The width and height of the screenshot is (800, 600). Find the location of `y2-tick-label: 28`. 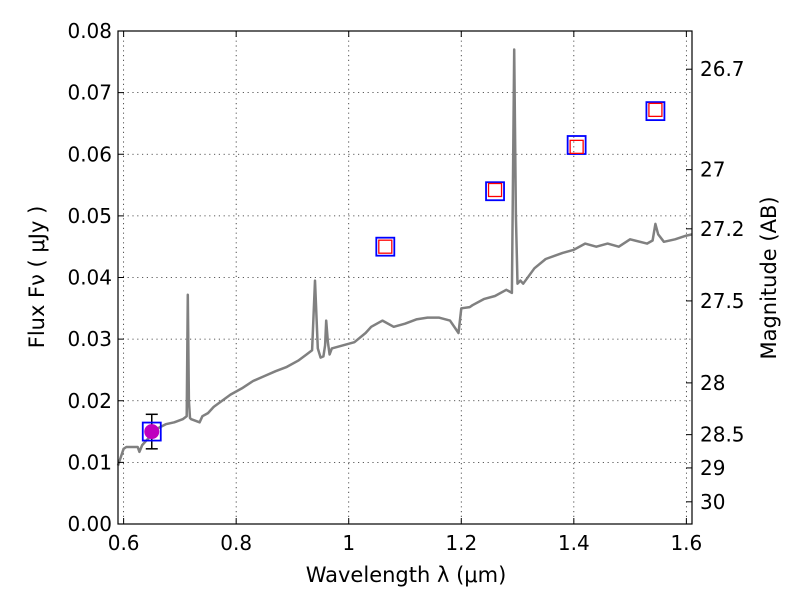

y2-tick-label: 28 is located at coordinates (712, 383).